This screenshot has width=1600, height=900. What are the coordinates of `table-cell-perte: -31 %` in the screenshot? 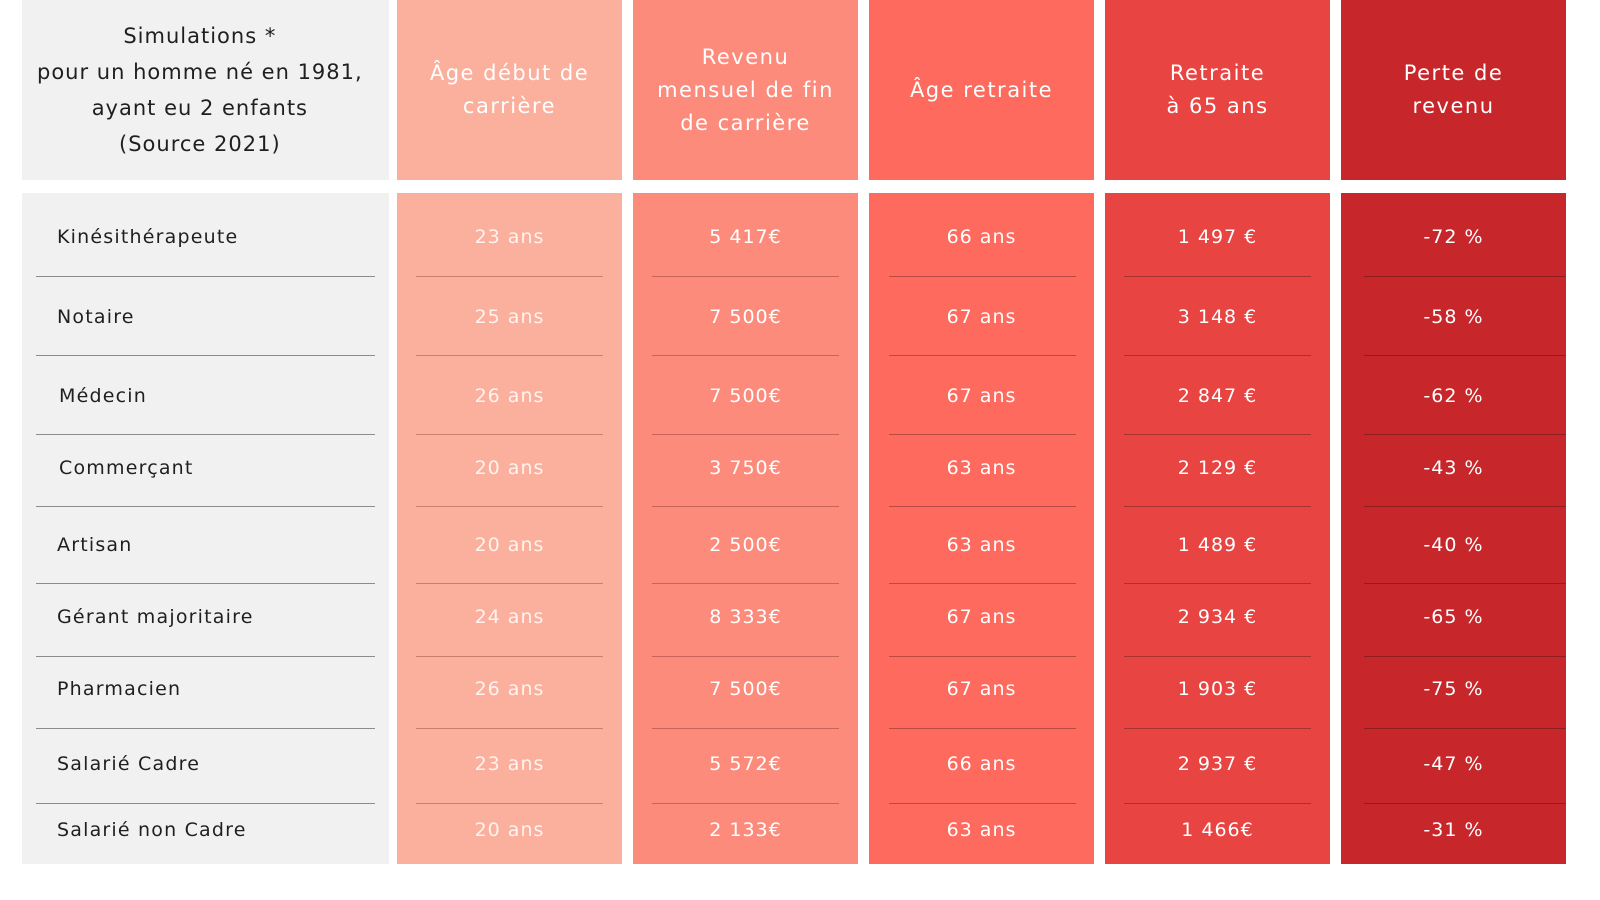 It's located at (1453, 830).